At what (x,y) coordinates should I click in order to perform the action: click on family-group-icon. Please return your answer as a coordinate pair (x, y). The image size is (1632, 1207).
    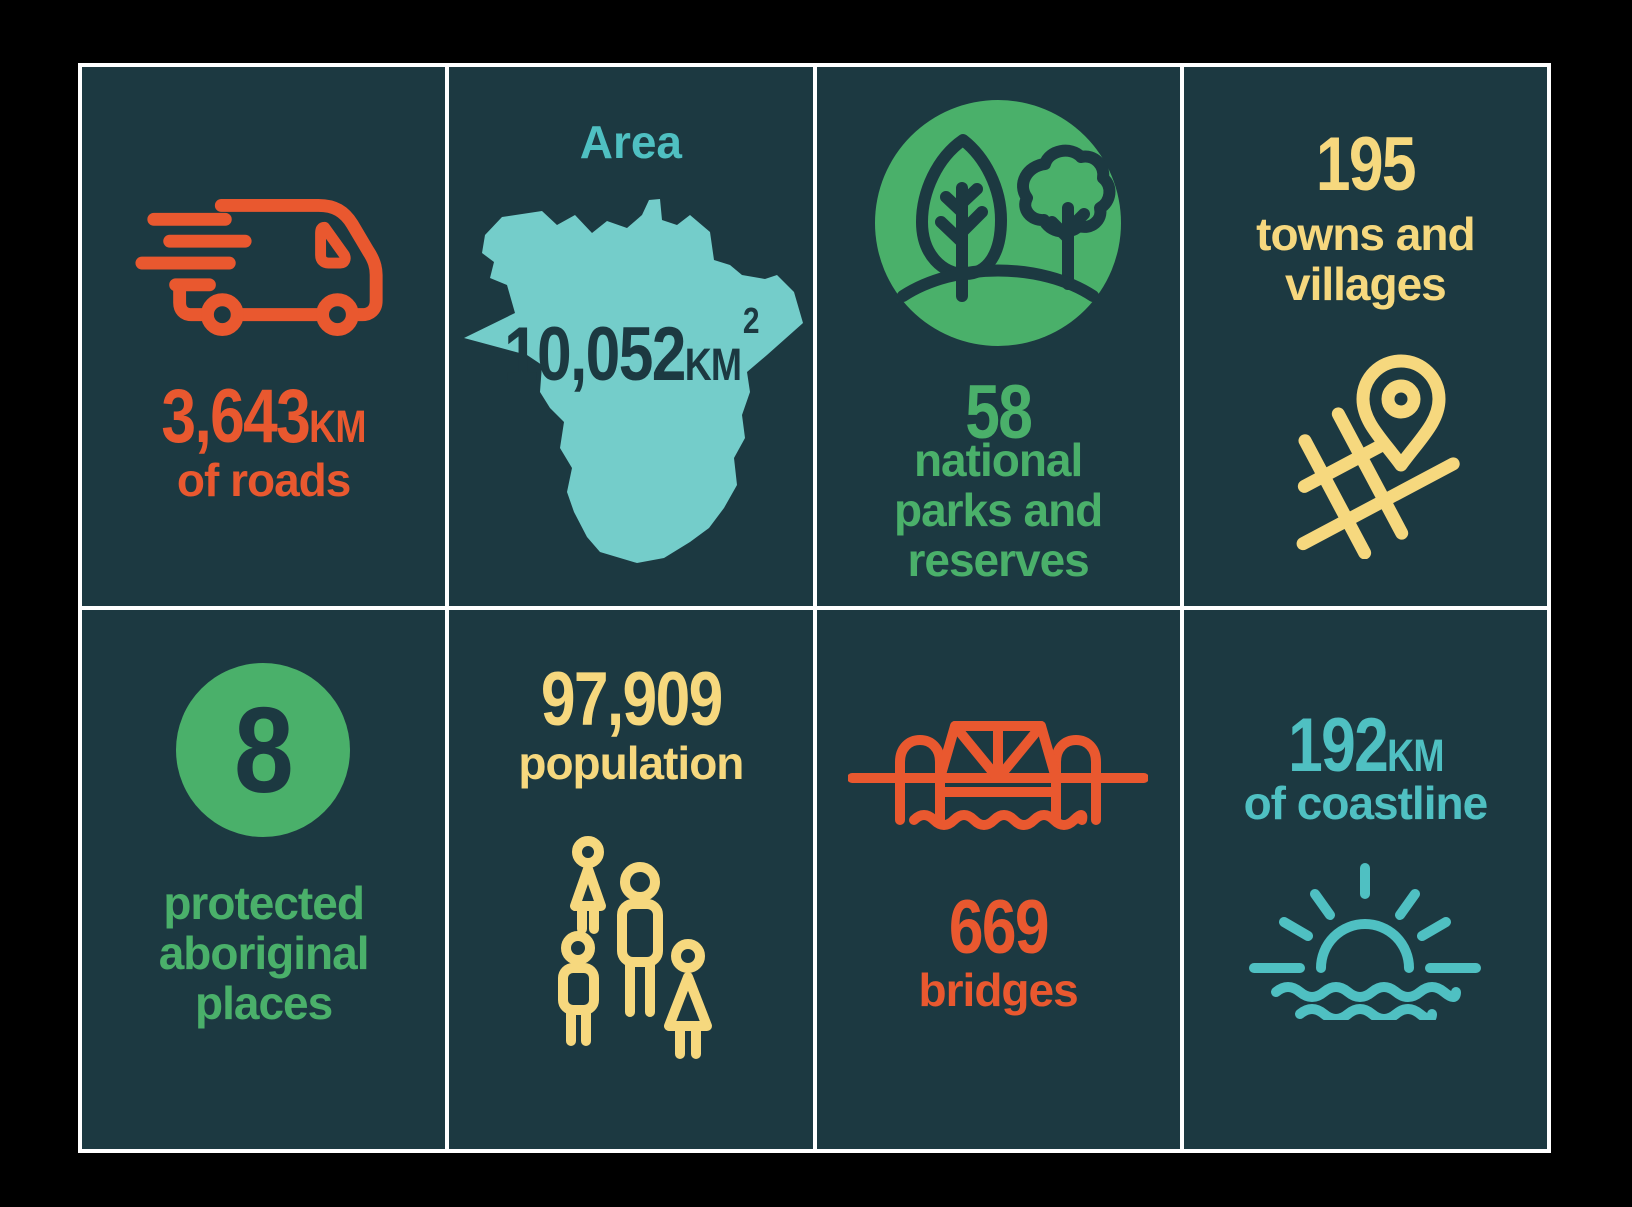
    Looking at the image, I should click on (635, 947).